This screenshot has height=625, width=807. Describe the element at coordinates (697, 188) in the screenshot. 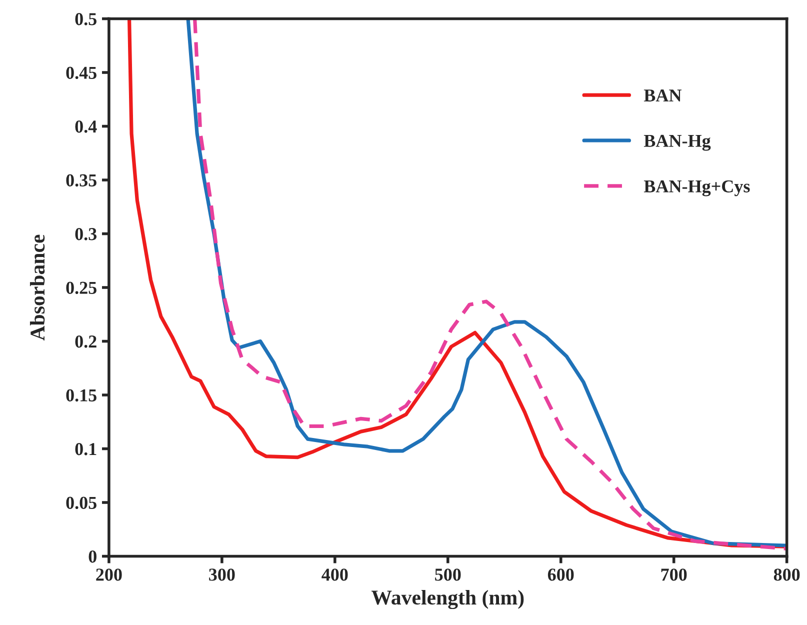

I see `legend-label: BAN-Hg+Cys` at that location.